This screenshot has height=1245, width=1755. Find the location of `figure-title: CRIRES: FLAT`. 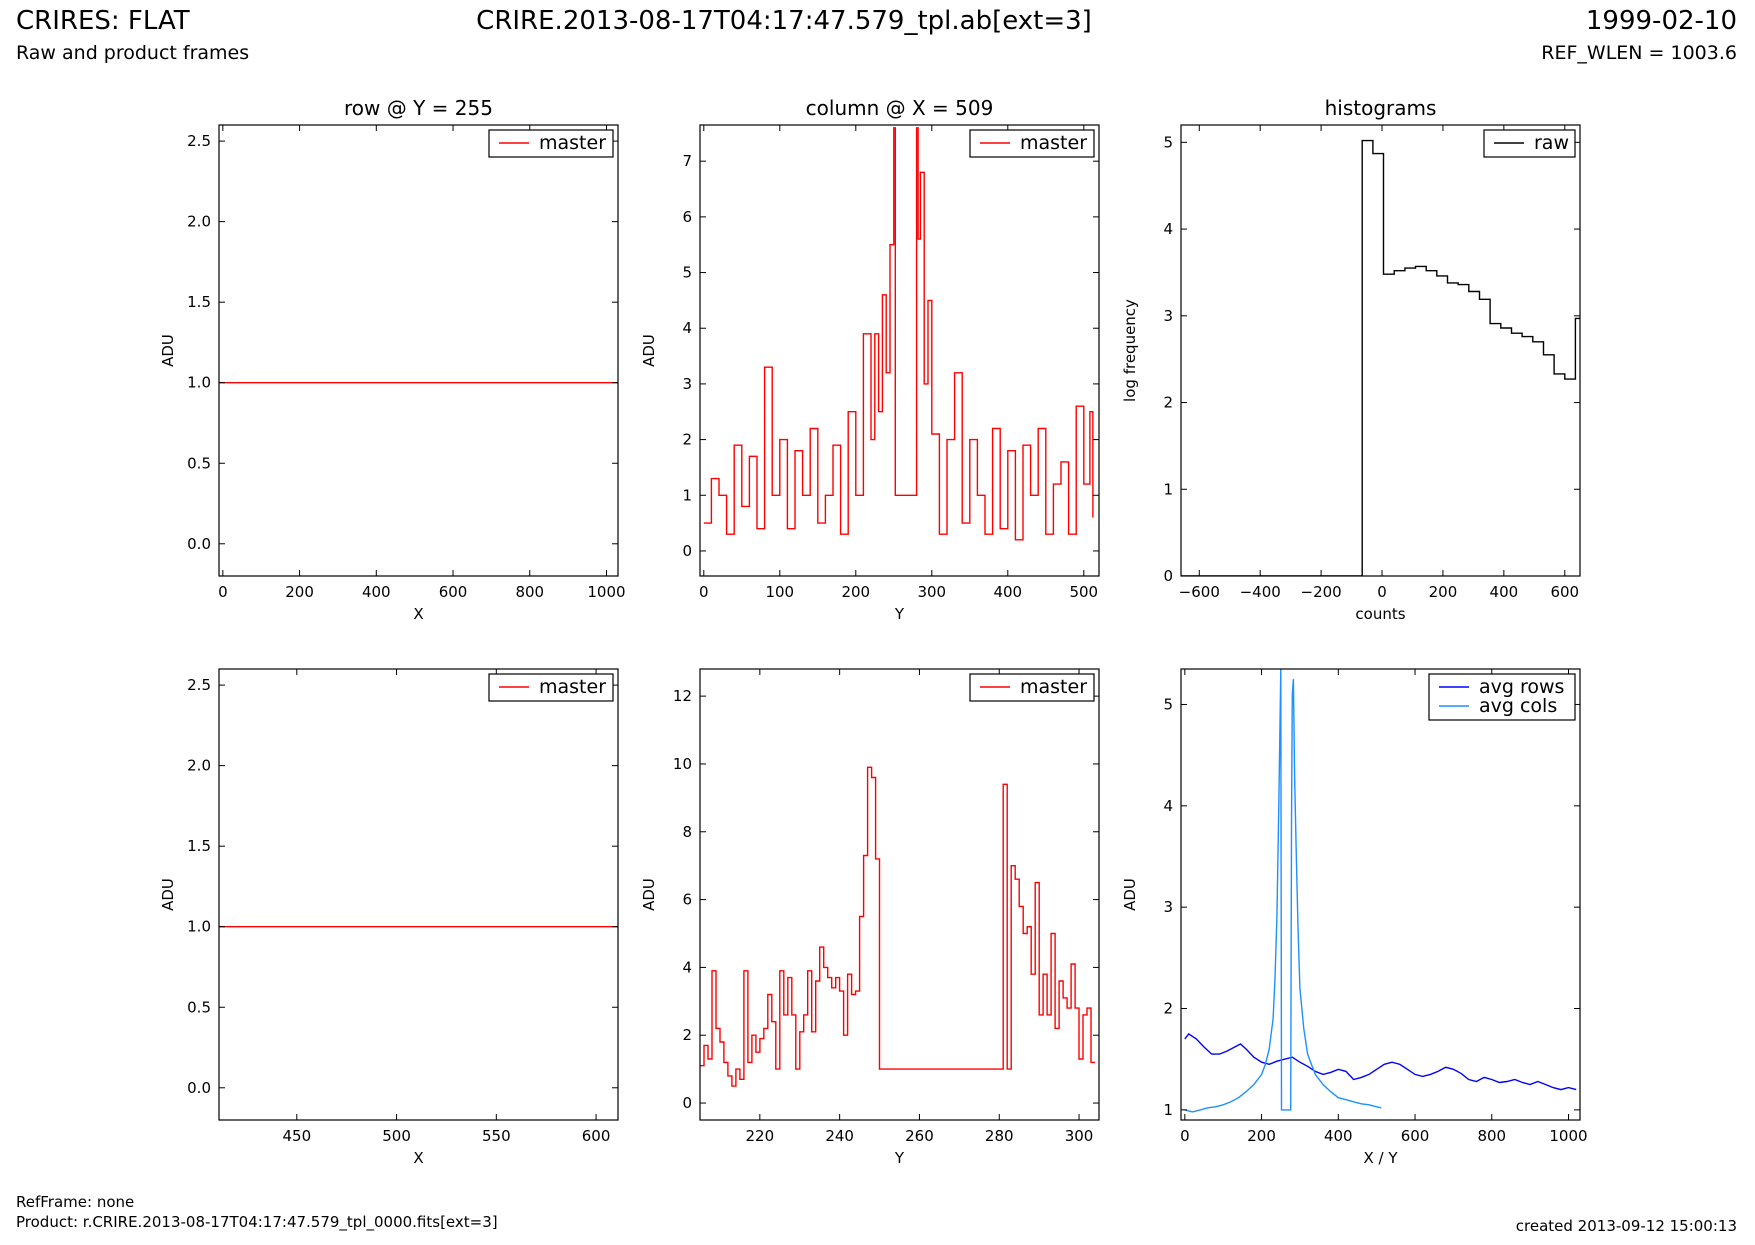

figure-title: CRIRES: FLAT is located at coordinates (103, 21).